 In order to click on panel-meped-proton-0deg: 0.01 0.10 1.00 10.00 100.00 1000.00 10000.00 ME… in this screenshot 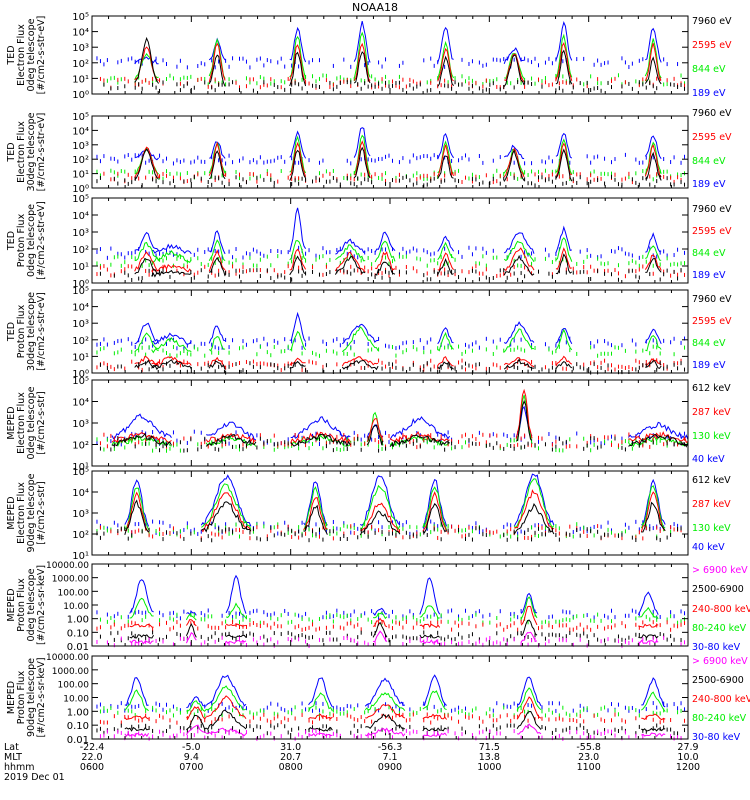, I will do `click(378, 607)`.